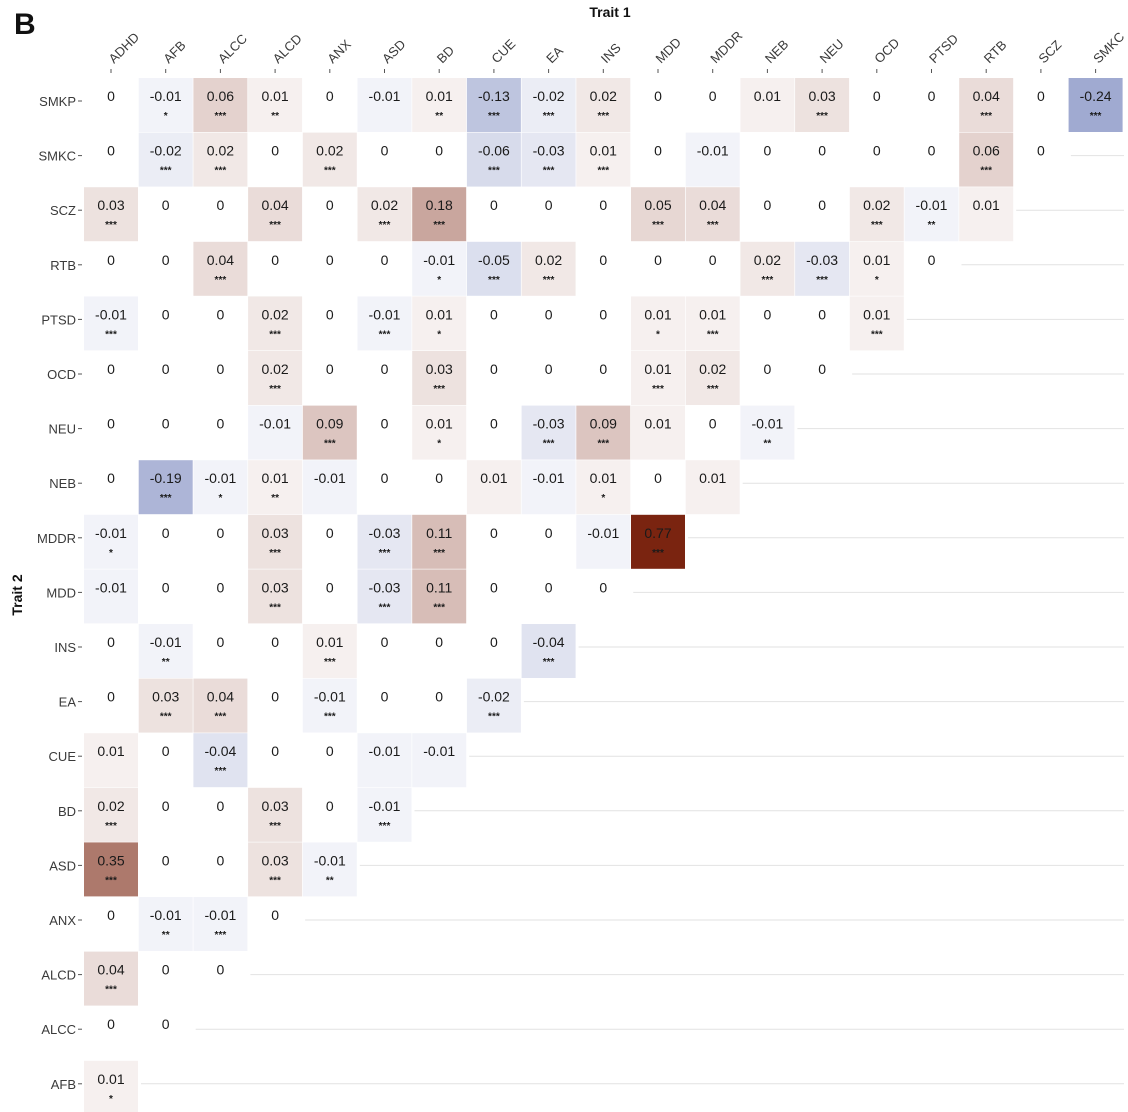  I want to click on y-tick-label: SMKP, so click(57, 101).